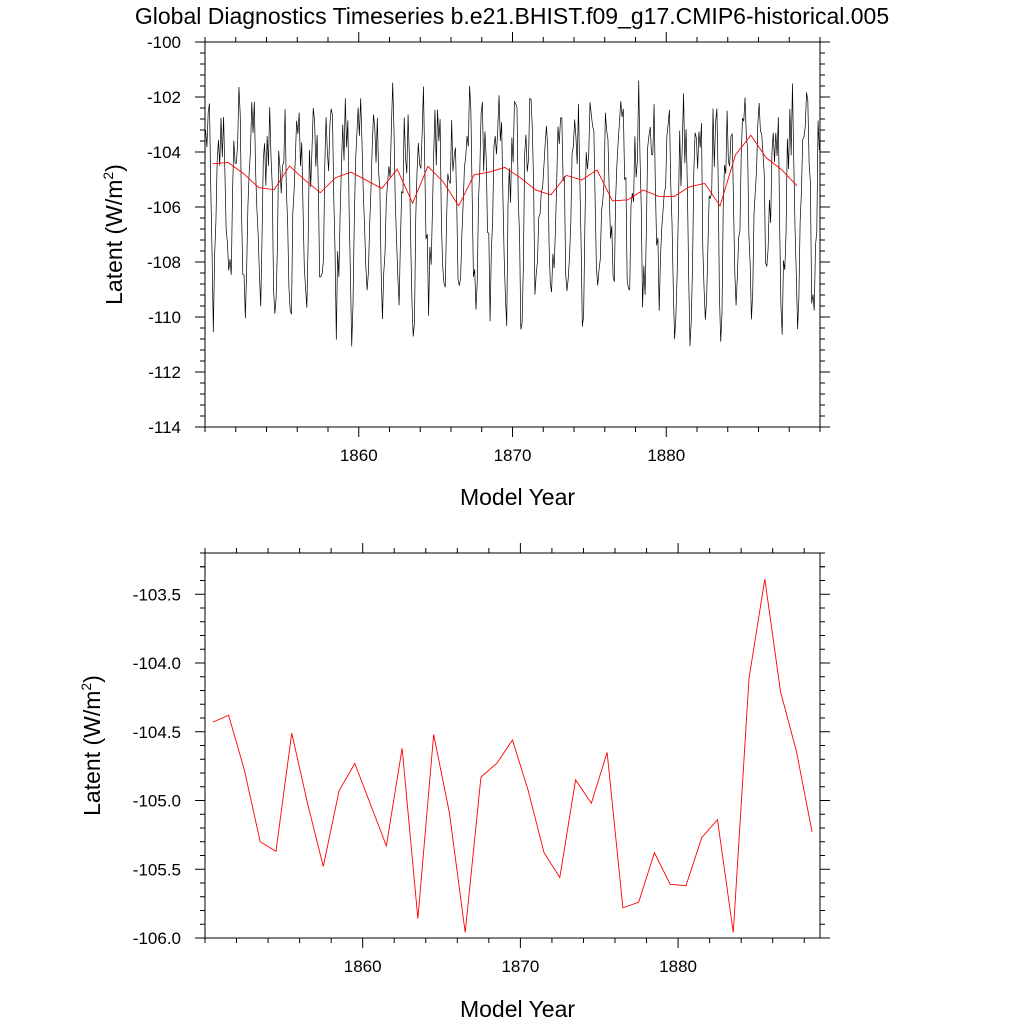 The width and height of the screenshot is (1024, 1024). Describe the element at coordinates (164, 427) in the screenshot. I see `y-tick-label: -114` at that location.